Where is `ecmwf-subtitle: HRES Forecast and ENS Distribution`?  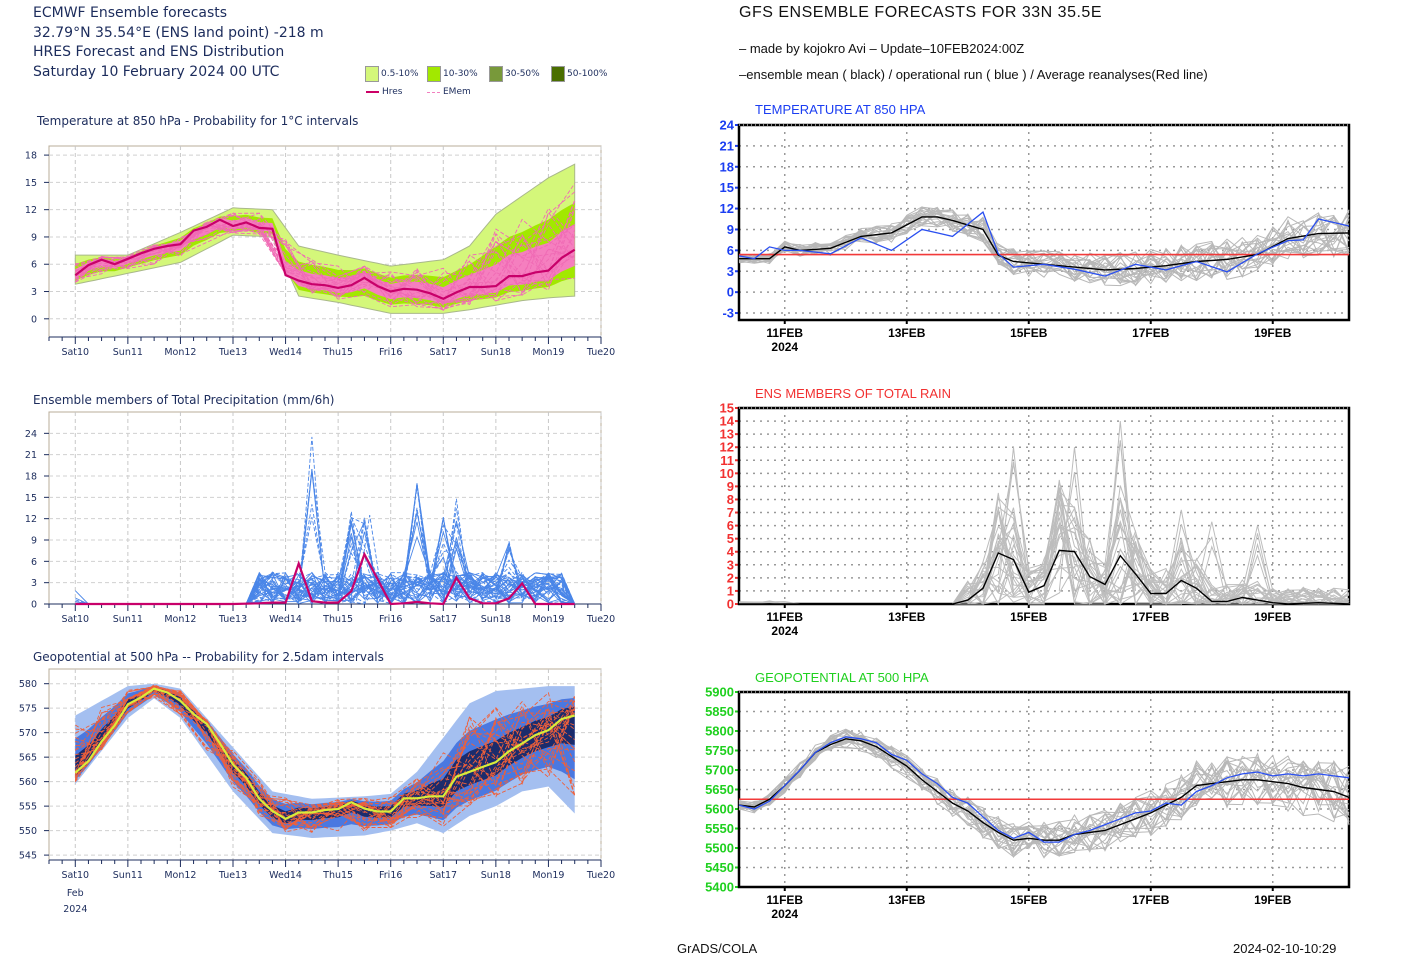 ecmwf-subtitle: HRES Forecast and ENS Distribution is located at coordinates (159, 52).